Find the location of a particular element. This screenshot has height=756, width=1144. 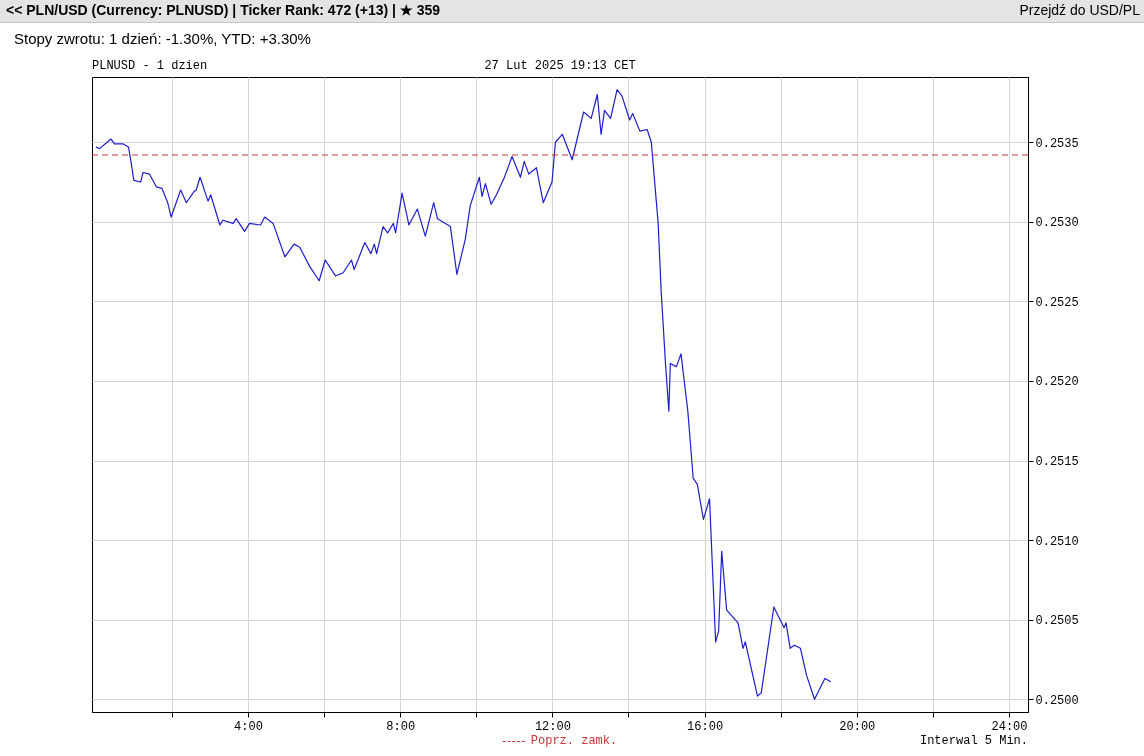

chart-title: 27 Lut 2025 19:13 CET is located at coordinates (560, 66).